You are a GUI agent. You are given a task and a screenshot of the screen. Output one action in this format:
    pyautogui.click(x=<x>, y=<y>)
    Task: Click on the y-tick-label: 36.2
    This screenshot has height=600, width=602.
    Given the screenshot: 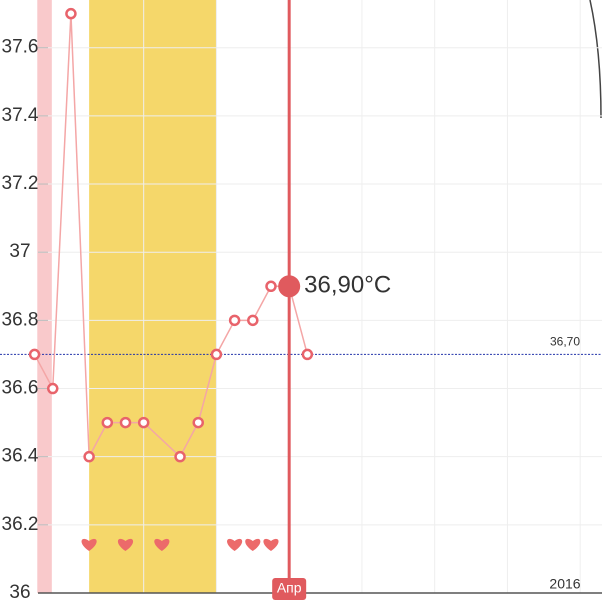 What is the action you would take?
    pyautogui.click(x=20, y=524)
    